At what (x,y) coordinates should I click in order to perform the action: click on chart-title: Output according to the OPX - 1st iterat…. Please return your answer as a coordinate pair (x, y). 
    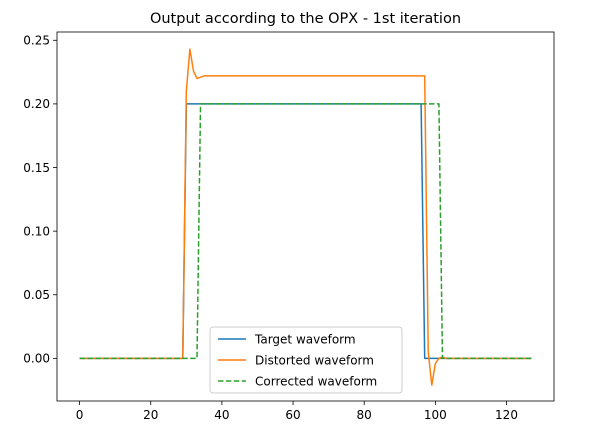
    Looking at the image, I should click on (305, 19).